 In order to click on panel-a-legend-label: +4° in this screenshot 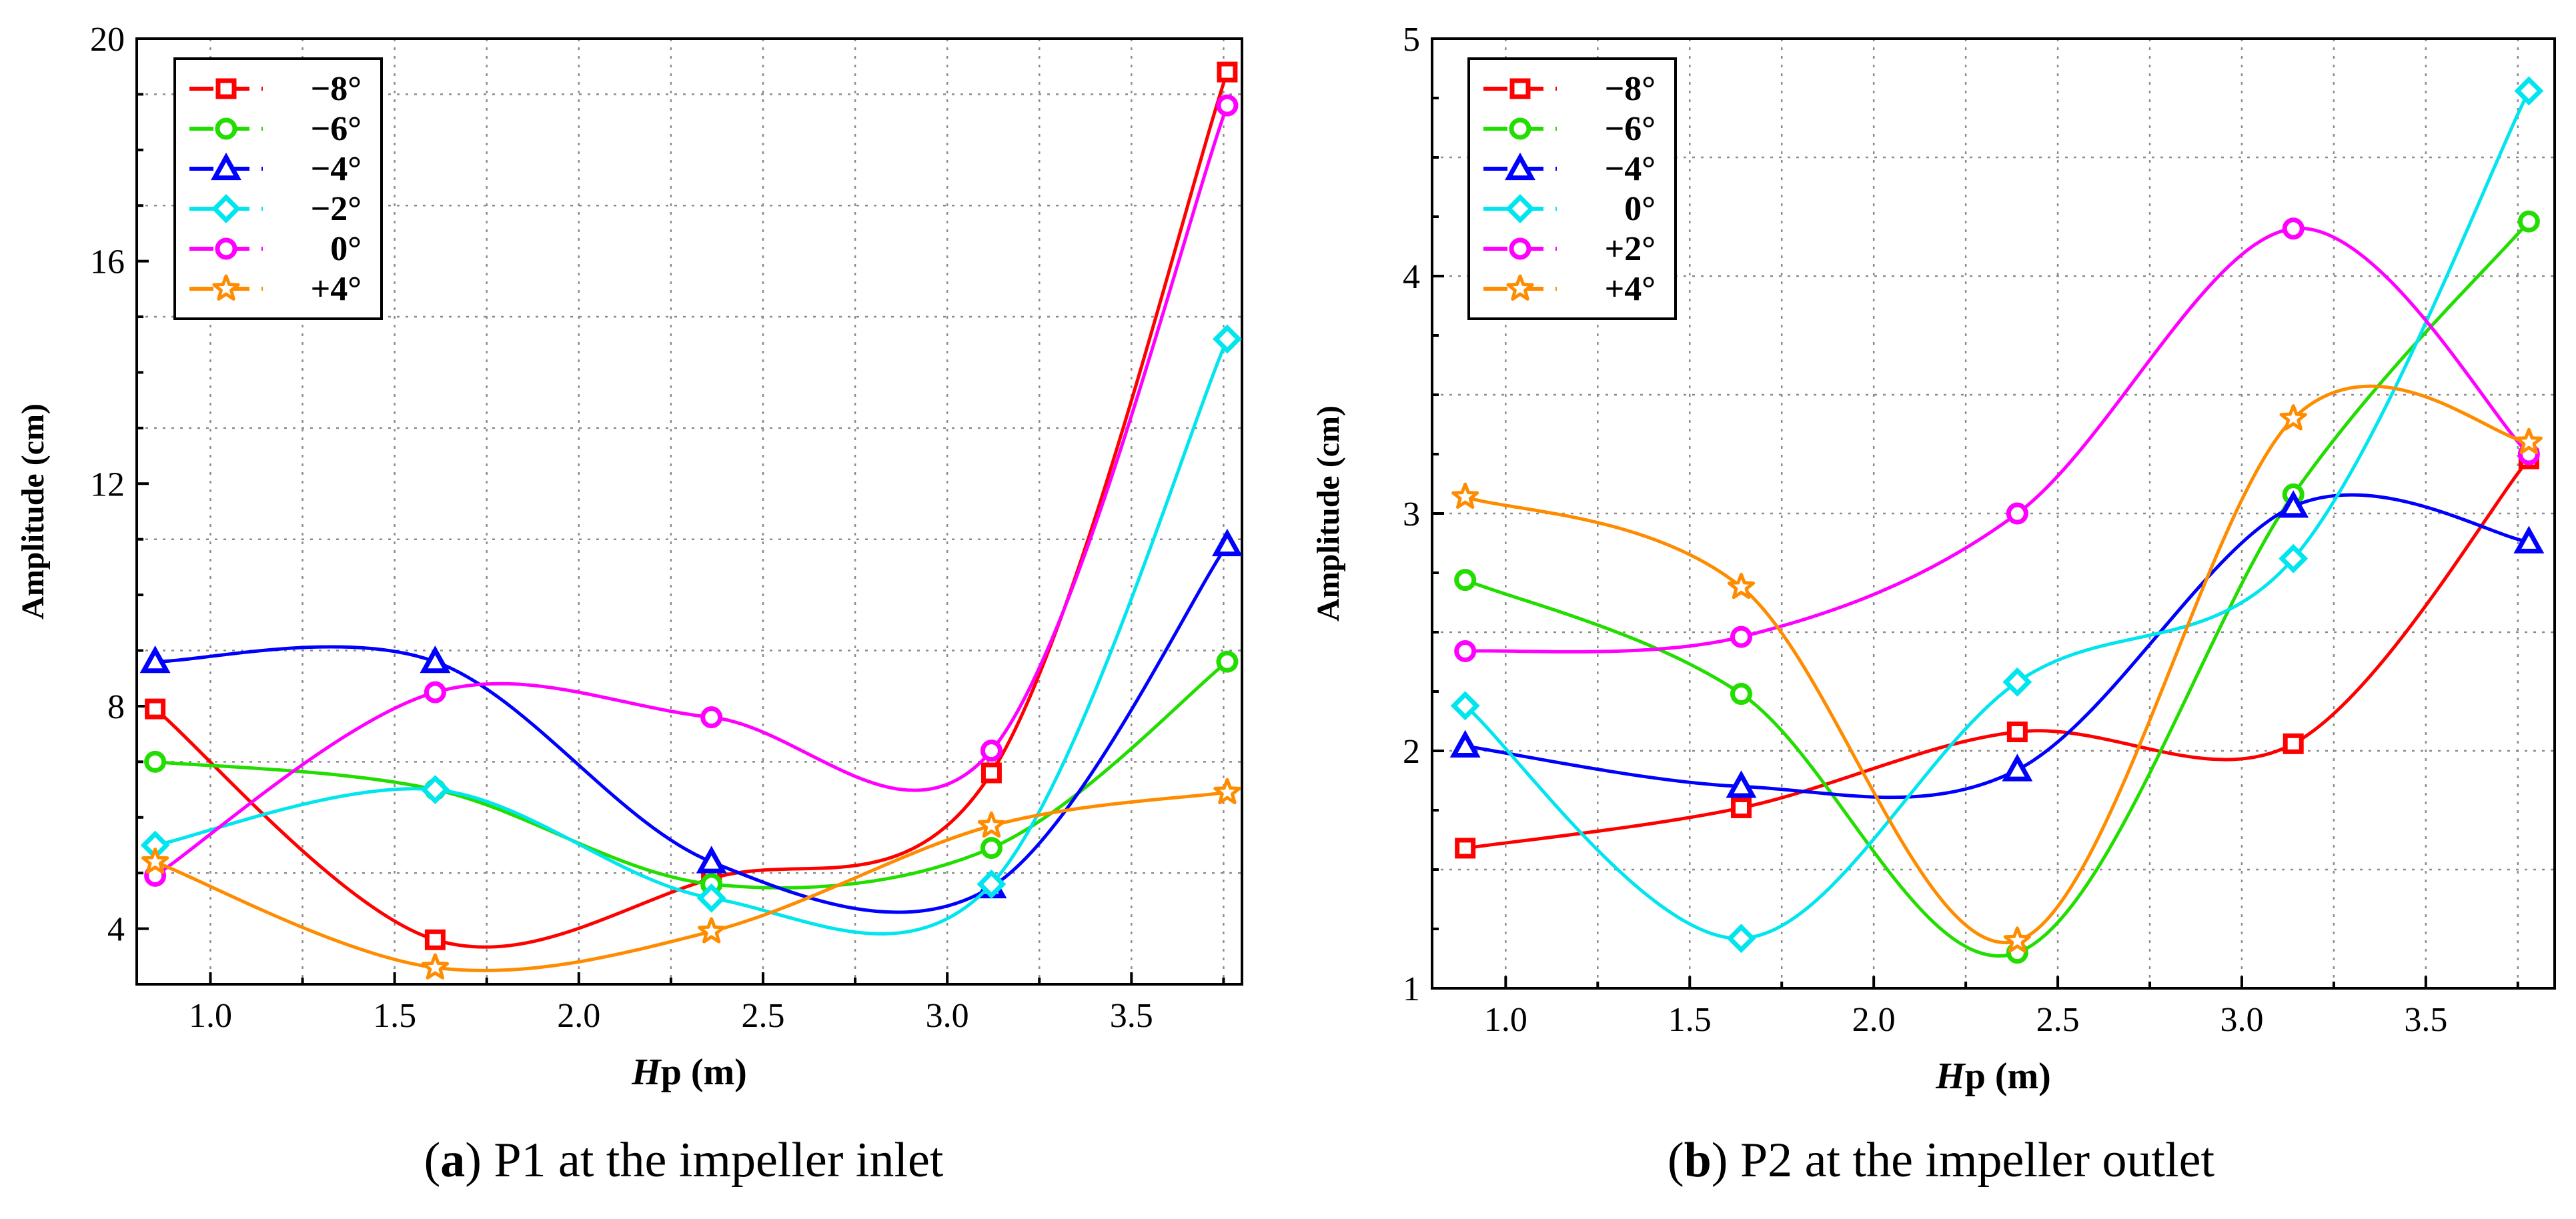, I will do `click(336, 289)`.